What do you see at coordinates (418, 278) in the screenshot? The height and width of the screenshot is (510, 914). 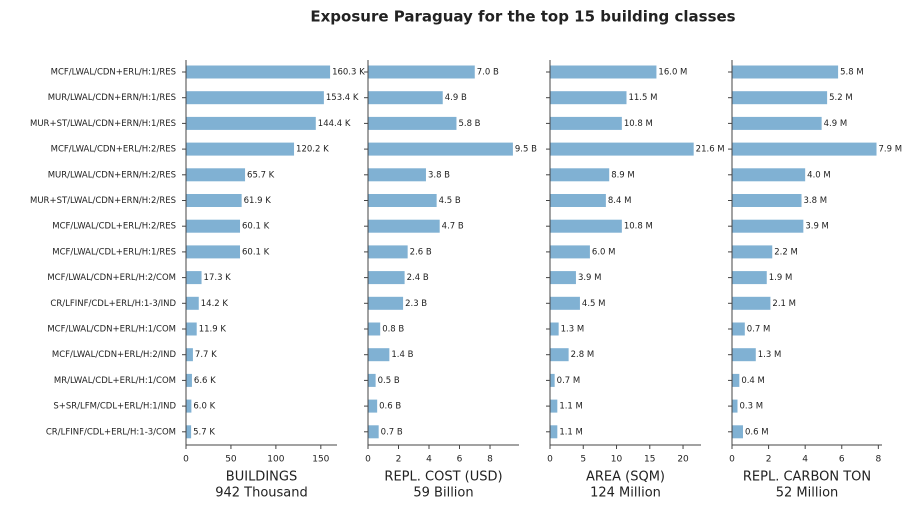 I see `value-label: 2.4 B` at bounding box center [418, 278].